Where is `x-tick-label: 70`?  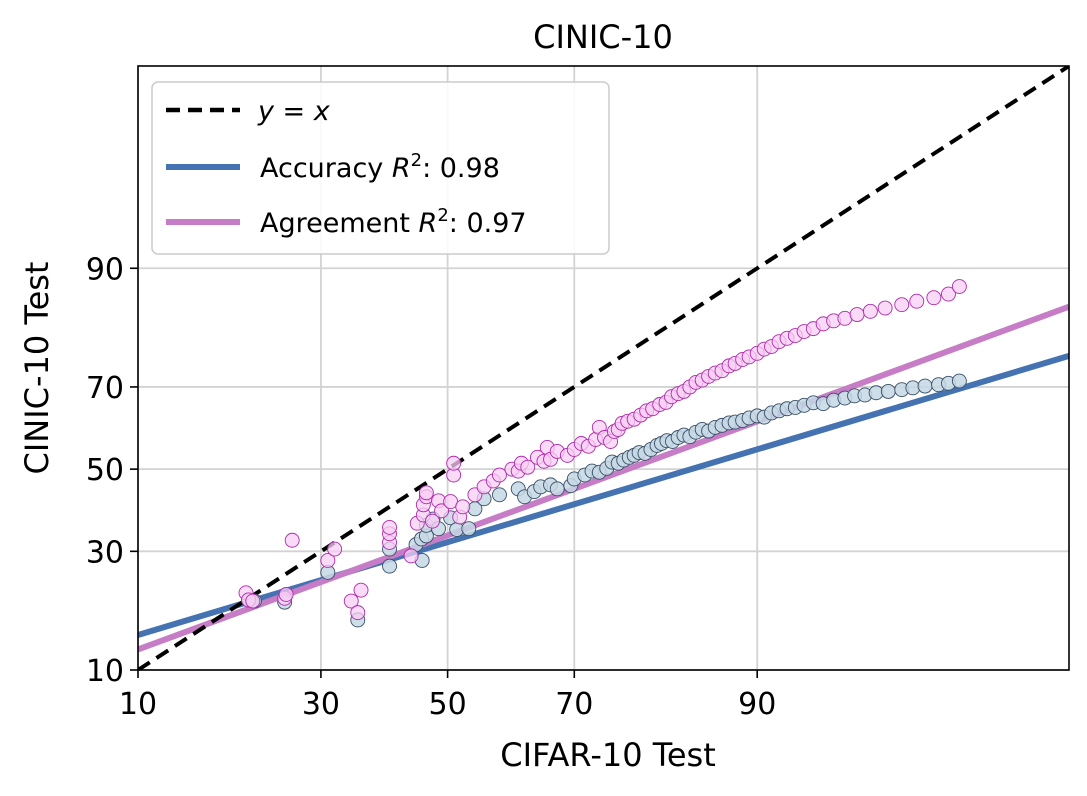
x-tick-label: 70 is located at coordinates (574, 704).